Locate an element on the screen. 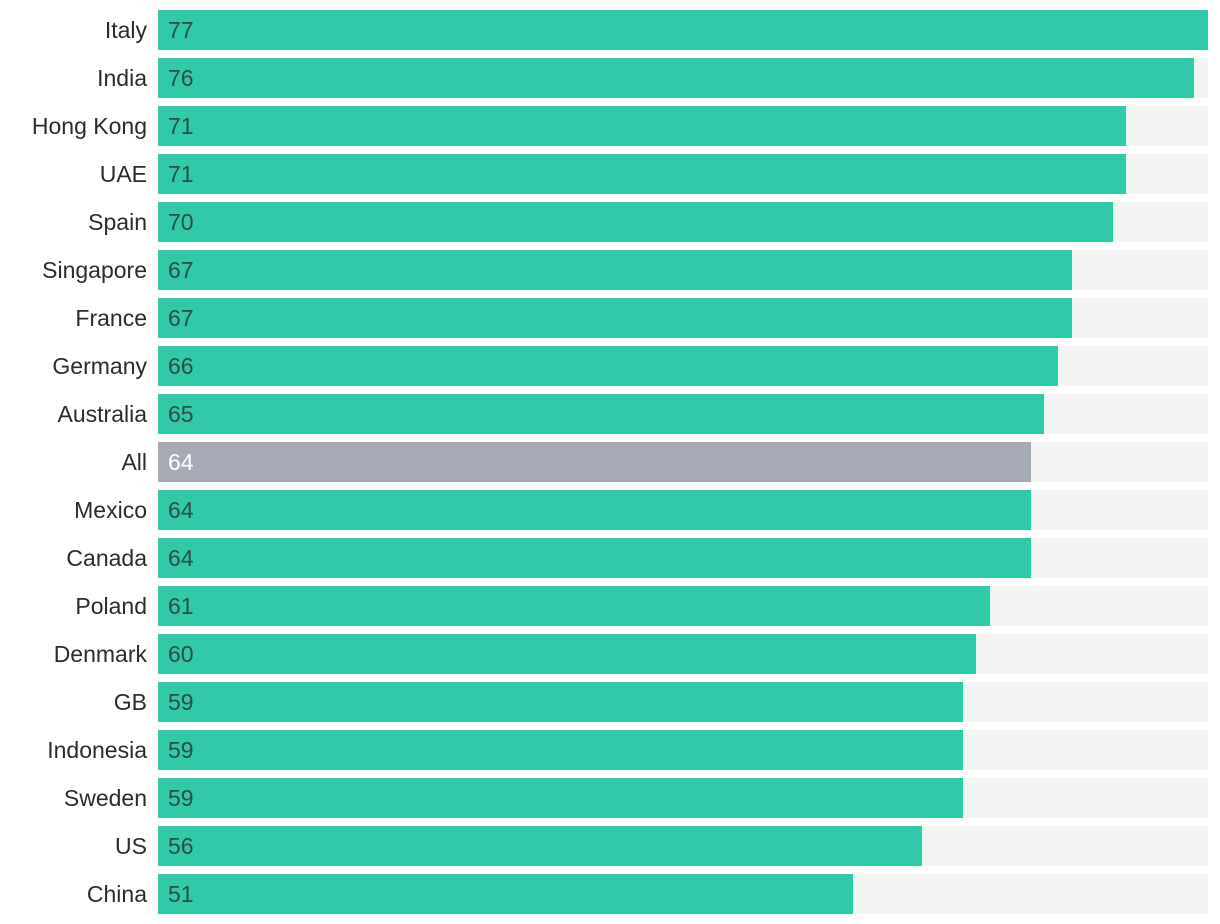  category-label: Poland is located at coordinates (111, 606).